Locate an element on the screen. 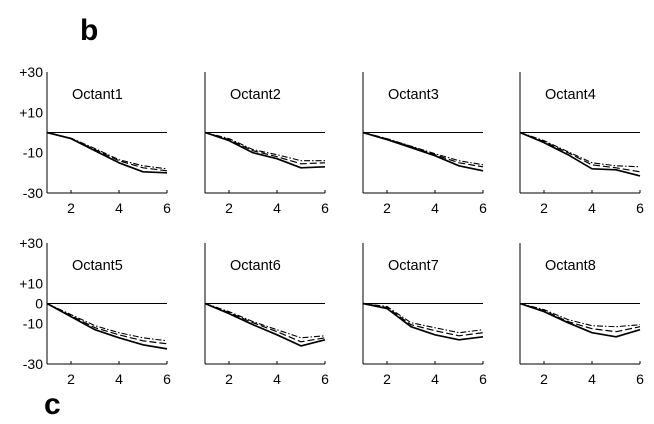  panel-octant2: 2 4 6 Octant2 is located at coordinates (266, 144).